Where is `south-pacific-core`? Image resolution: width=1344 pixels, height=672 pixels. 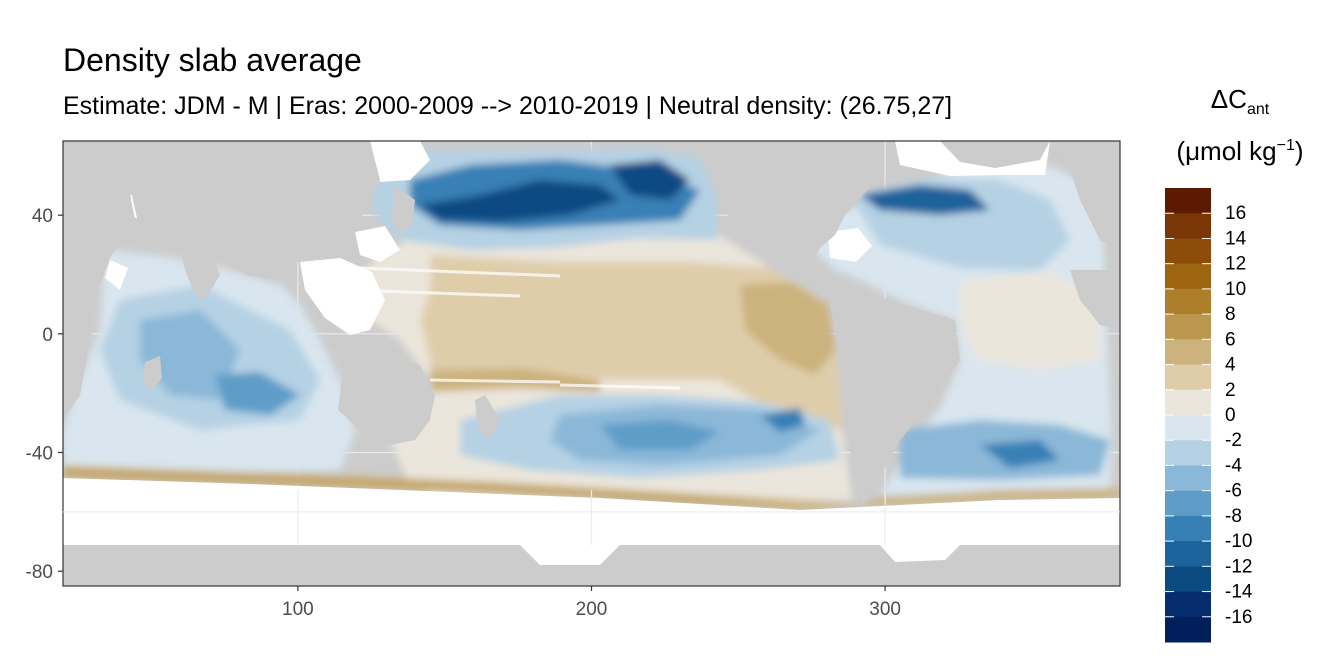
south-pacific-core is located at coordinates (660, 435).